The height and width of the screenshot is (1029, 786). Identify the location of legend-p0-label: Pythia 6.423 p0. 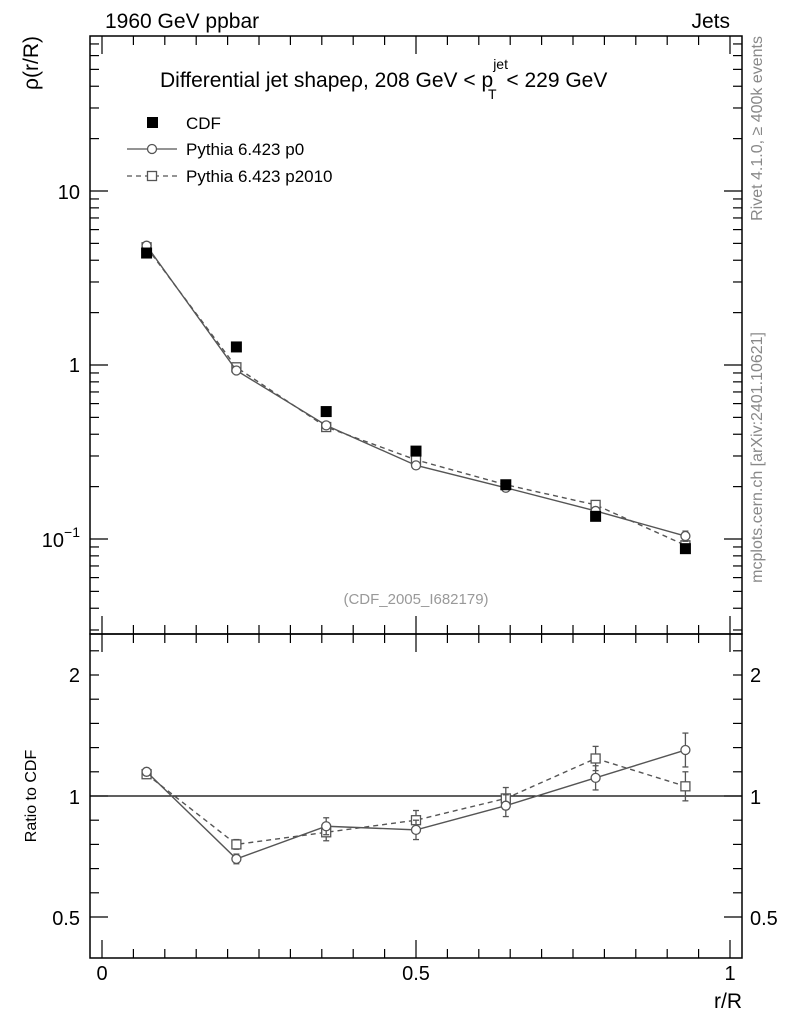
(245, 149).